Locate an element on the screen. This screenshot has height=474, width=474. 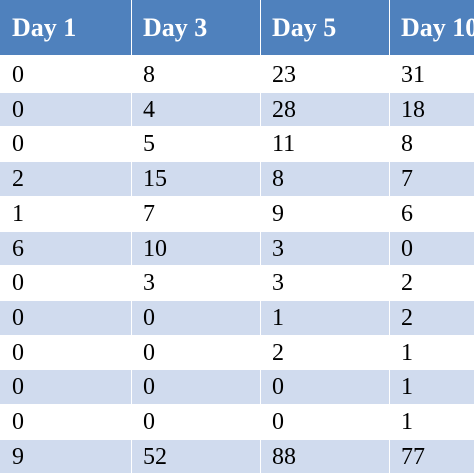
table-row: 9 52 88 77 is located at coordinates (237, 456).